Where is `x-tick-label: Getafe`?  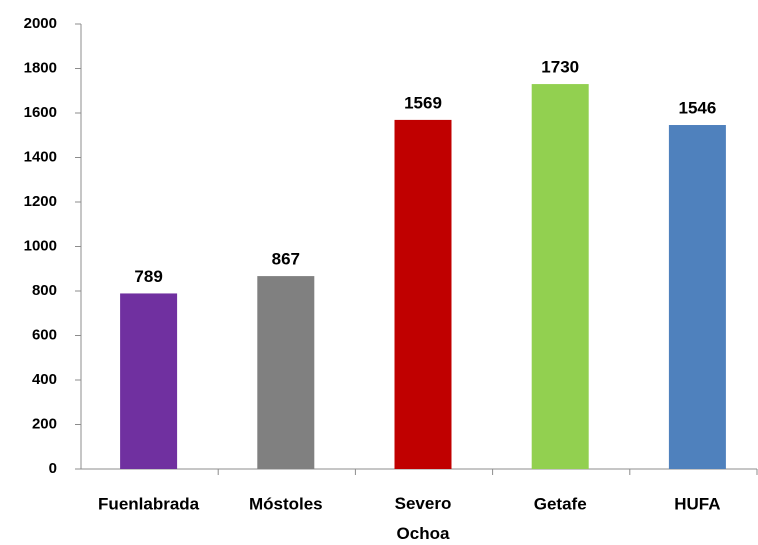
x-tick-label: Getafe is located at coordinates (560, 503).